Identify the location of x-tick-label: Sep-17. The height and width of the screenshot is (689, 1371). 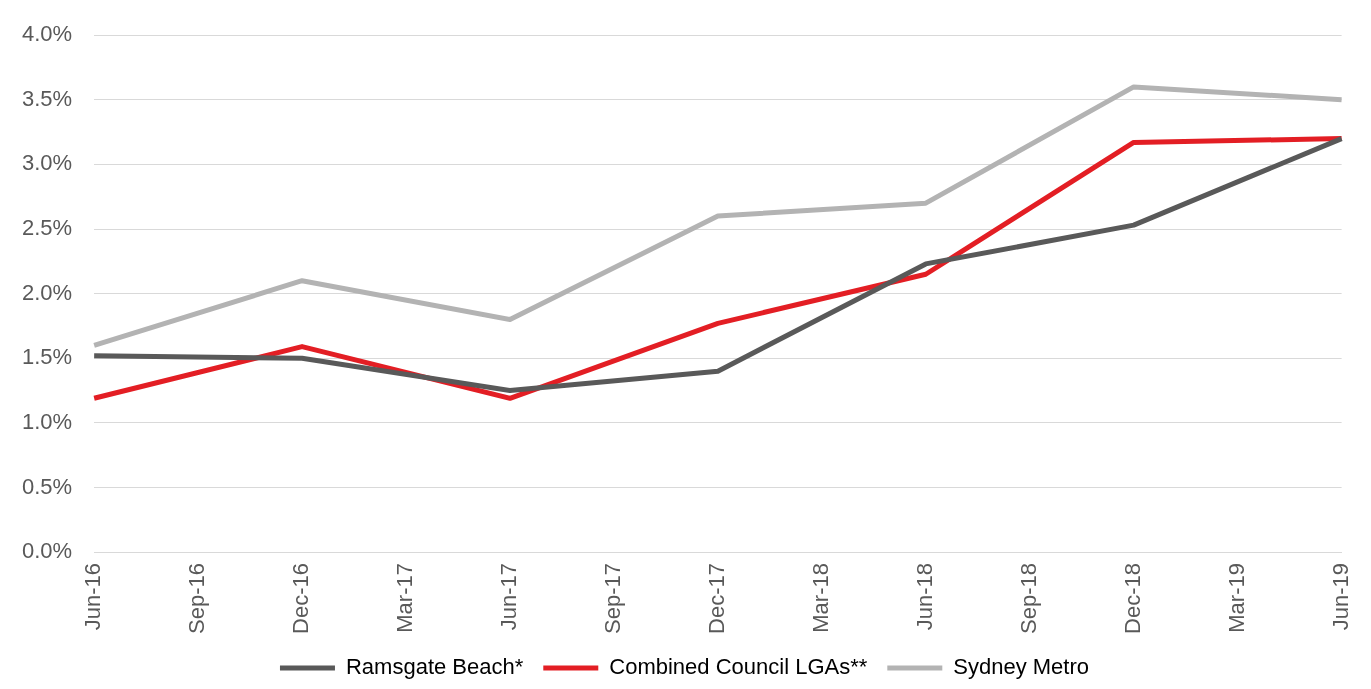
(612, 599).